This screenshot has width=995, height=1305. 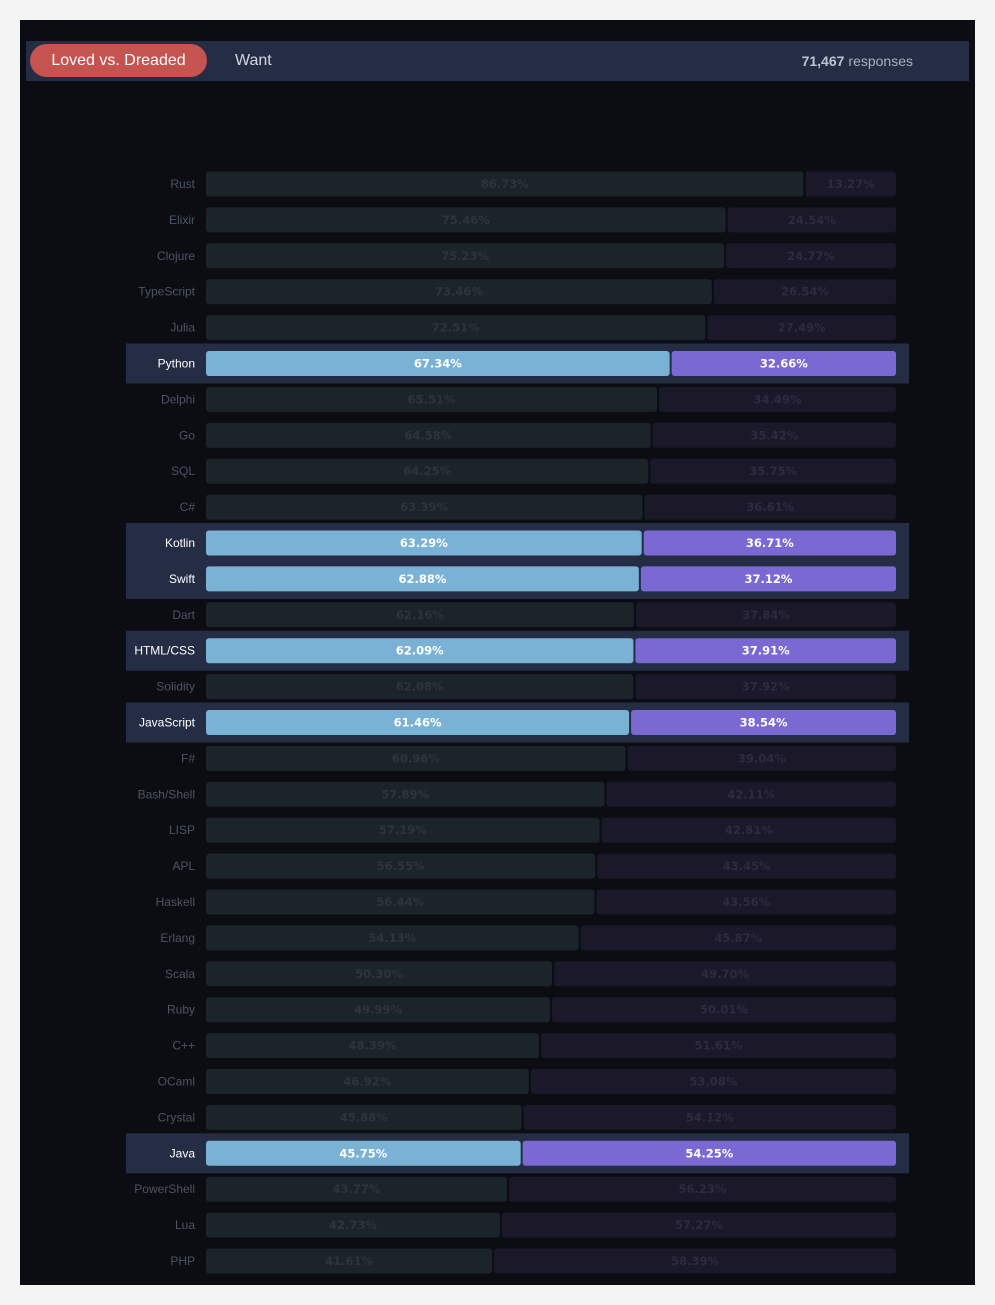 I want to click on data-label-loved-scala: 50.30%, so click(x=379, y=974).